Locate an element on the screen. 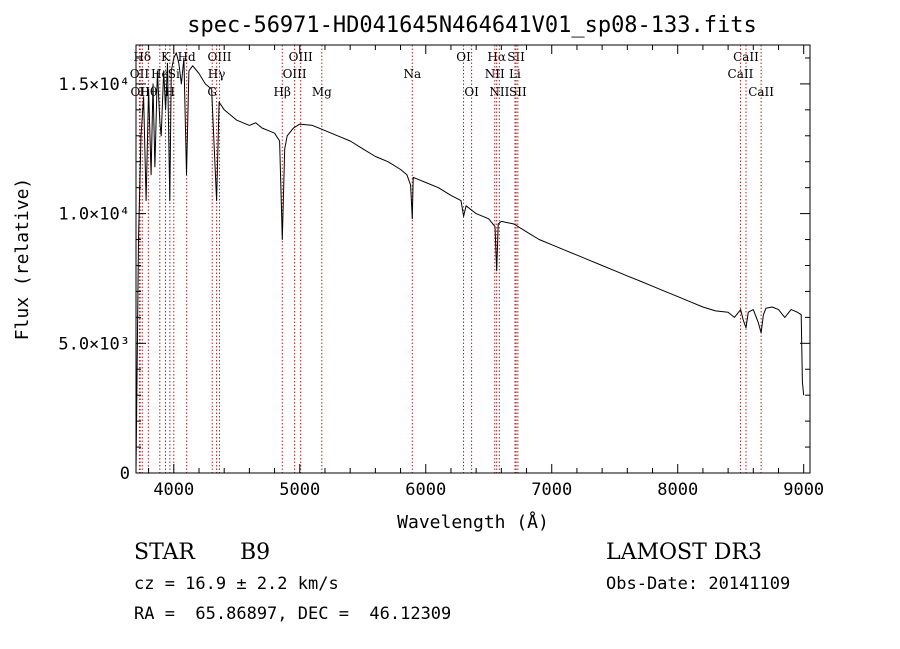  line-marker-label-0: Hδ is located at coordinates (142, 57).